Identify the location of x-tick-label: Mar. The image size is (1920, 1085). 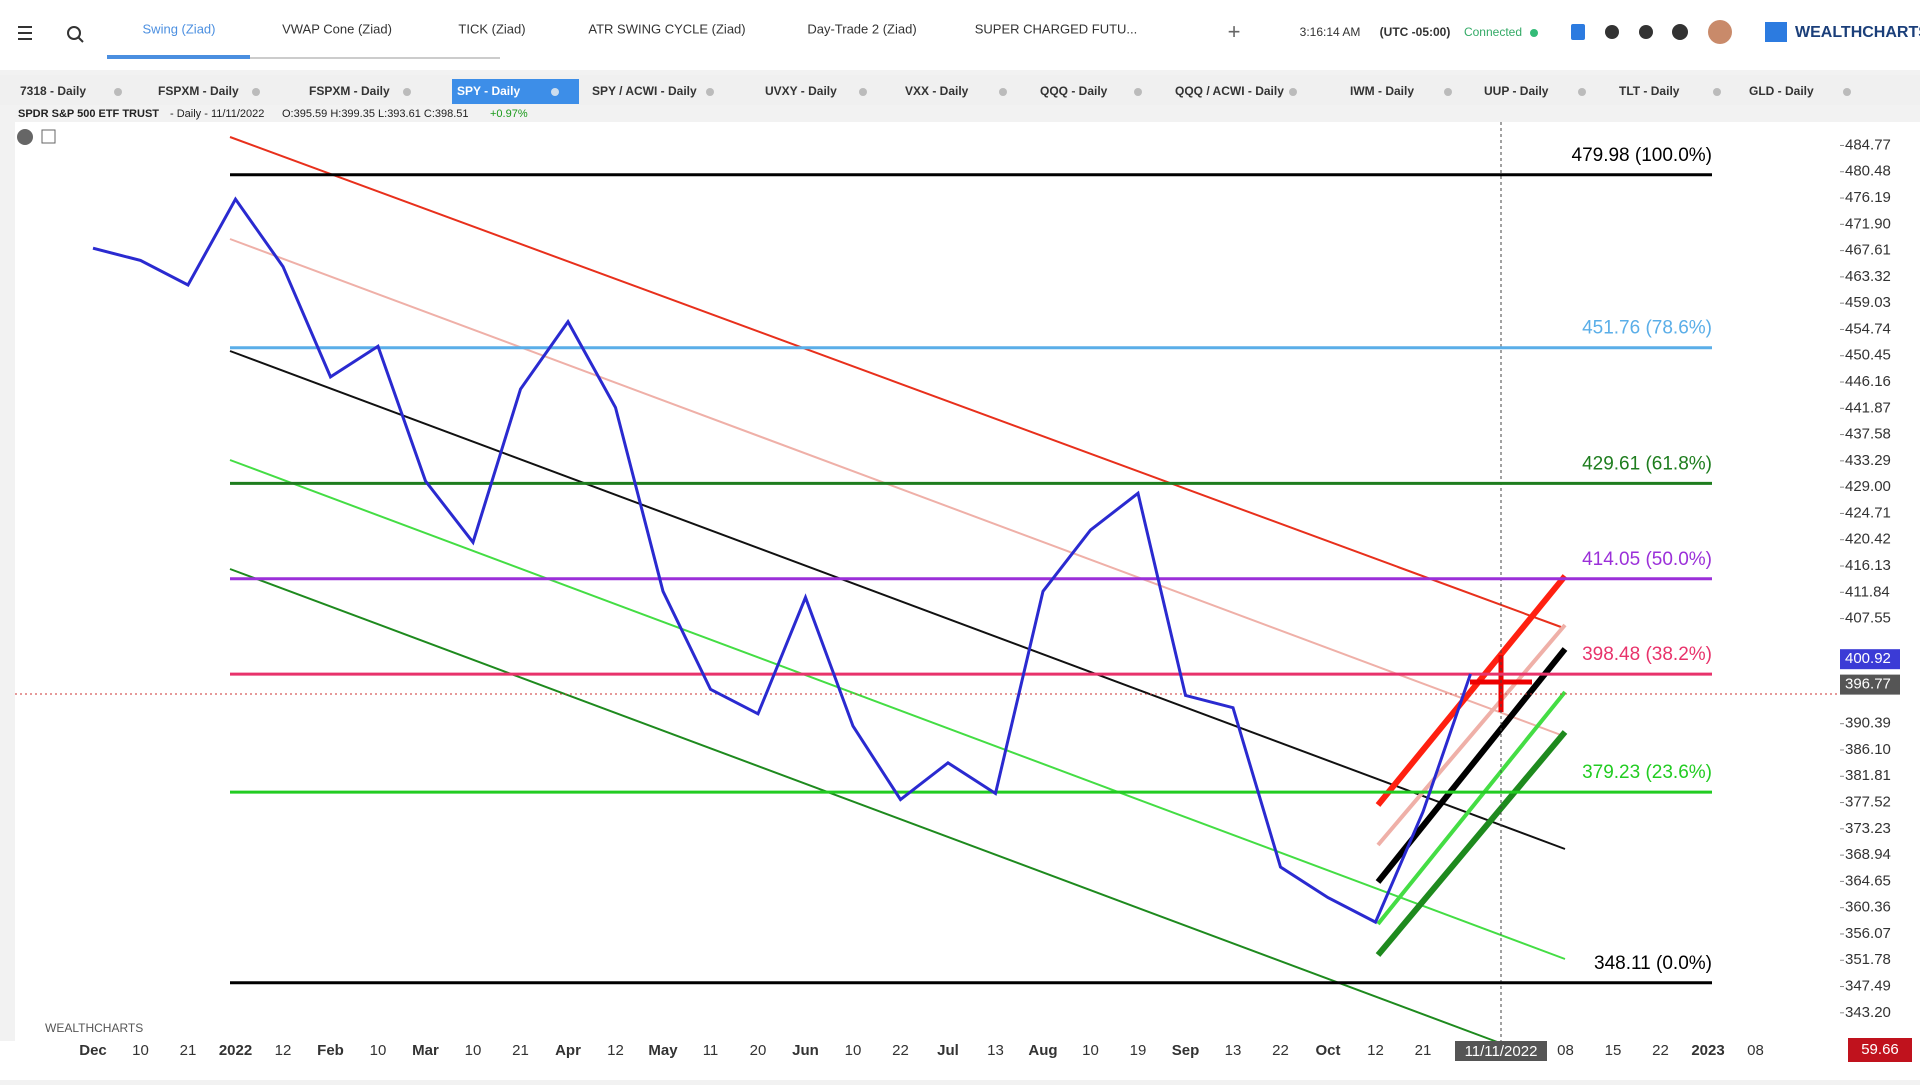
(425, 1050).